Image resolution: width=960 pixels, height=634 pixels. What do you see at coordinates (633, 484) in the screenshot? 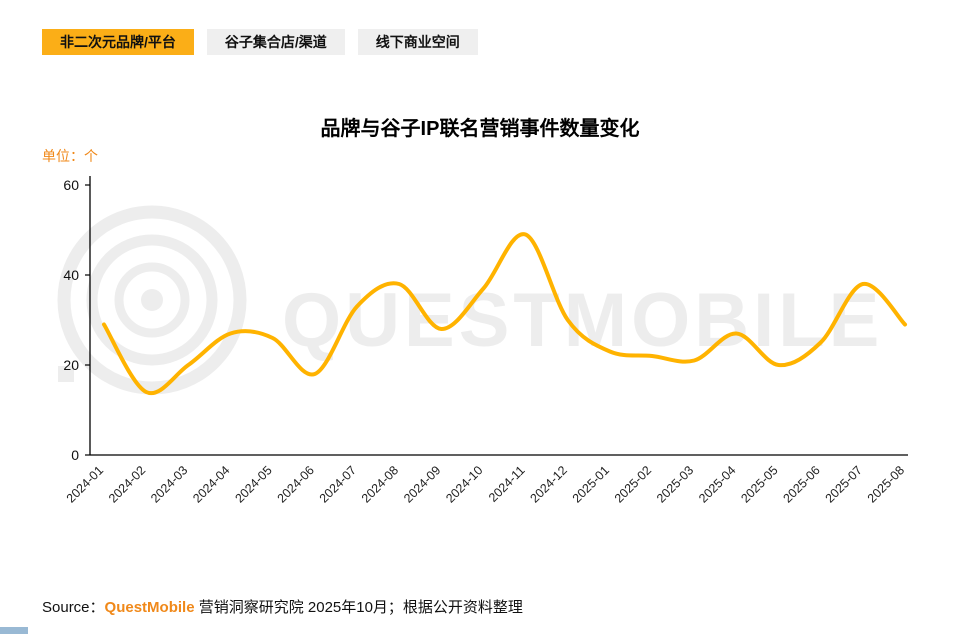
I see `x-tick-label: 2025-02` at bounding box center [633, 484].